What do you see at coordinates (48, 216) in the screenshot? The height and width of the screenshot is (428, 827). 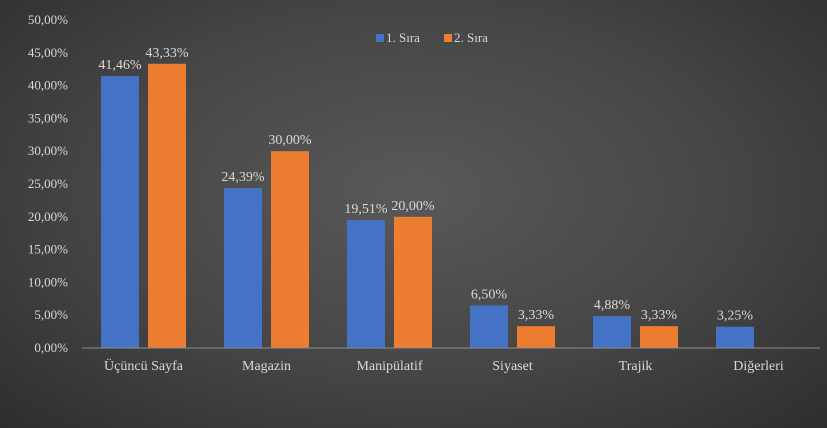 I see `y-tick-label: 20,00%` at bounding box center [48, 216].